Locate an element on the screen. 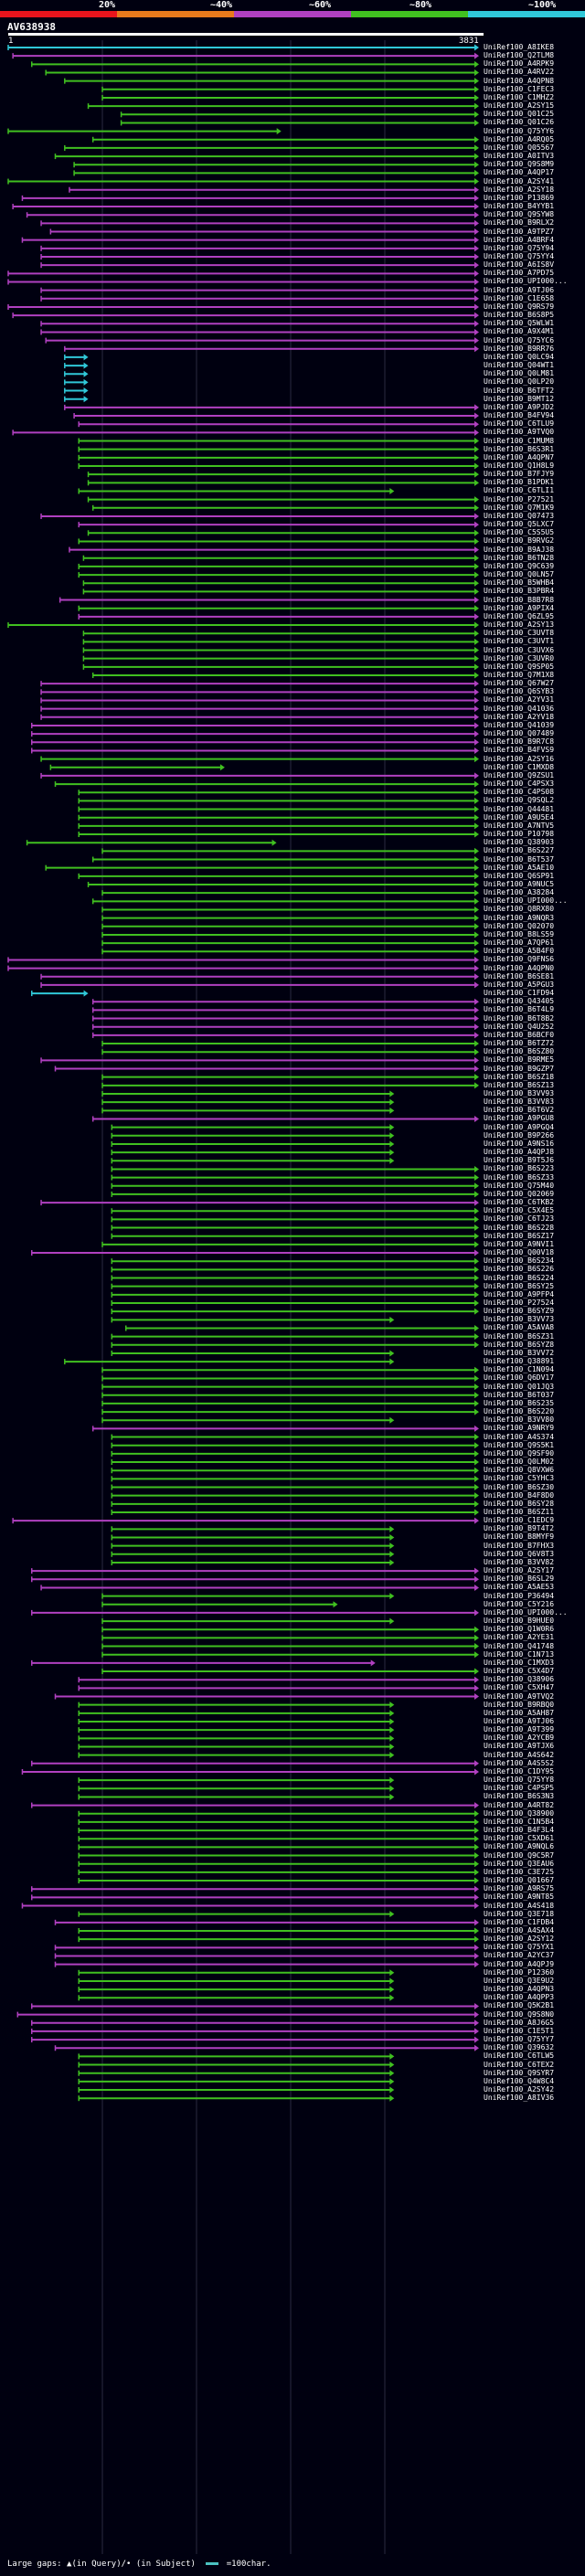  hit-label: UniRef100_A4QPN7 is located at coordinates (519, 456).